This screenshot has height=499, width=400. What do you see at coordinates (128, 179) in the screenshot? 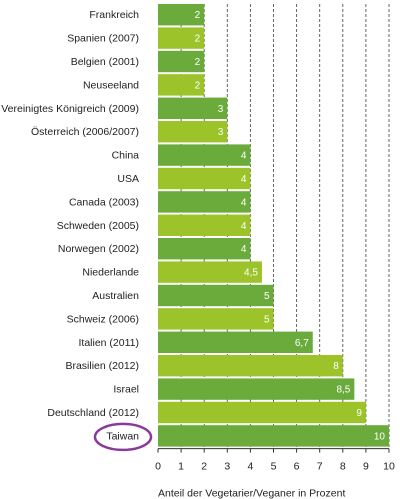
I see `category-label: USA` at bounding box center [128, 179].